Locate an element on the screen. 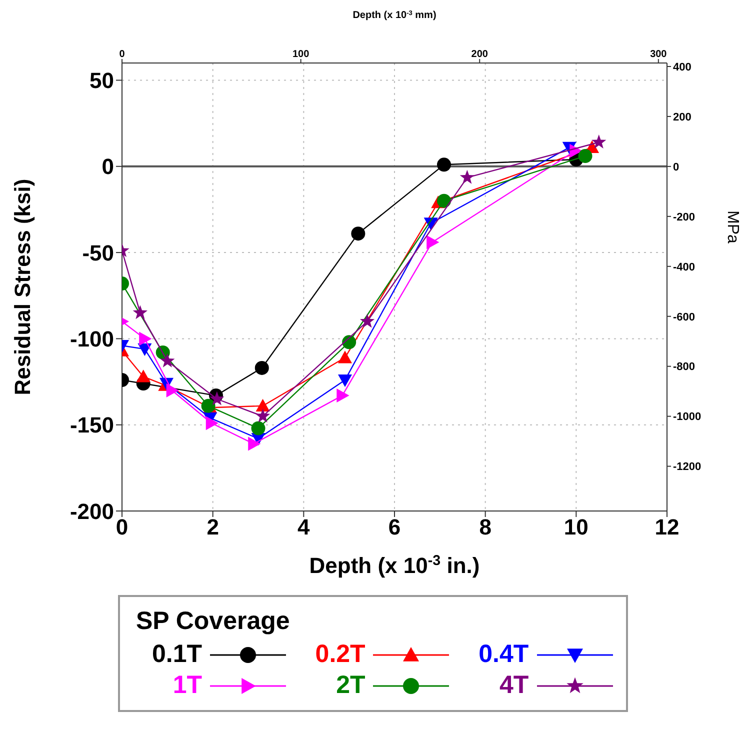 The height and width of the screenshot is (741, 746). y2-tick-label: -400 is located at coordinates (684, 267).